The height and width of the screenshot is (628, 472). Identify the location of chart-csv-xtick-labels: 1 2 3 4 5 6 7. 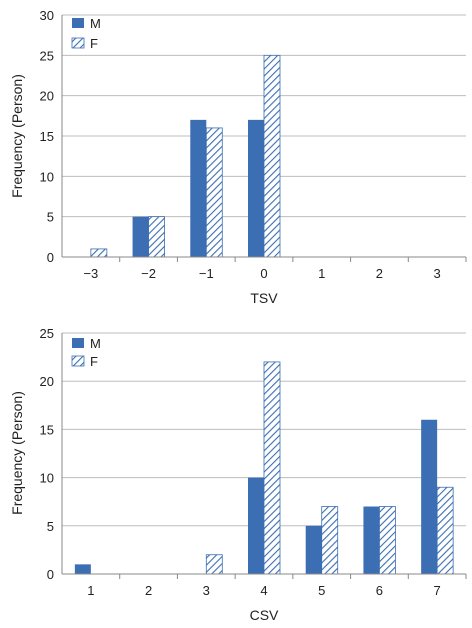
(264, 590).